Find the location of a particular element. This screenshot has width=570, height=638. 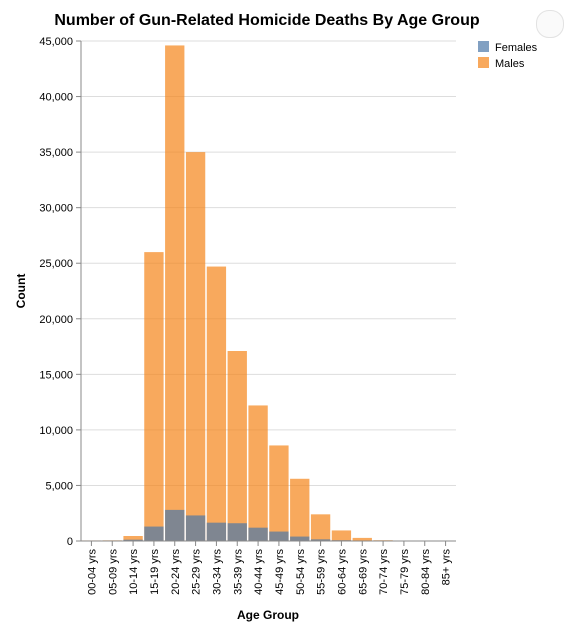

y-tick-label: 10,000 is located at coordinates (56, 431).